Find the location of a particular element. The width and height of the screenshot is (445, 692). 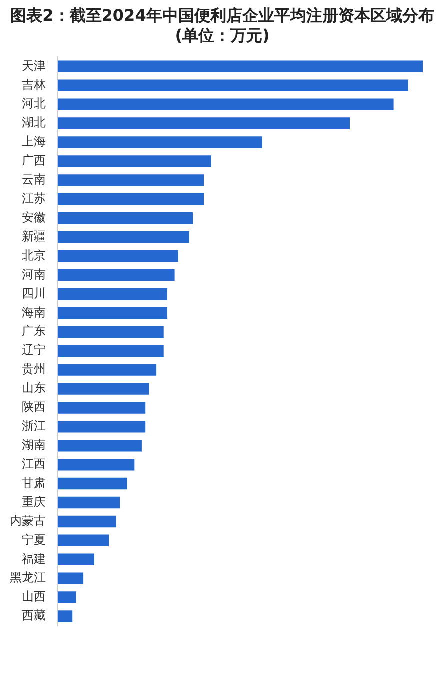

y-tick-label: 吉林 is located at coordinates (34, 85).